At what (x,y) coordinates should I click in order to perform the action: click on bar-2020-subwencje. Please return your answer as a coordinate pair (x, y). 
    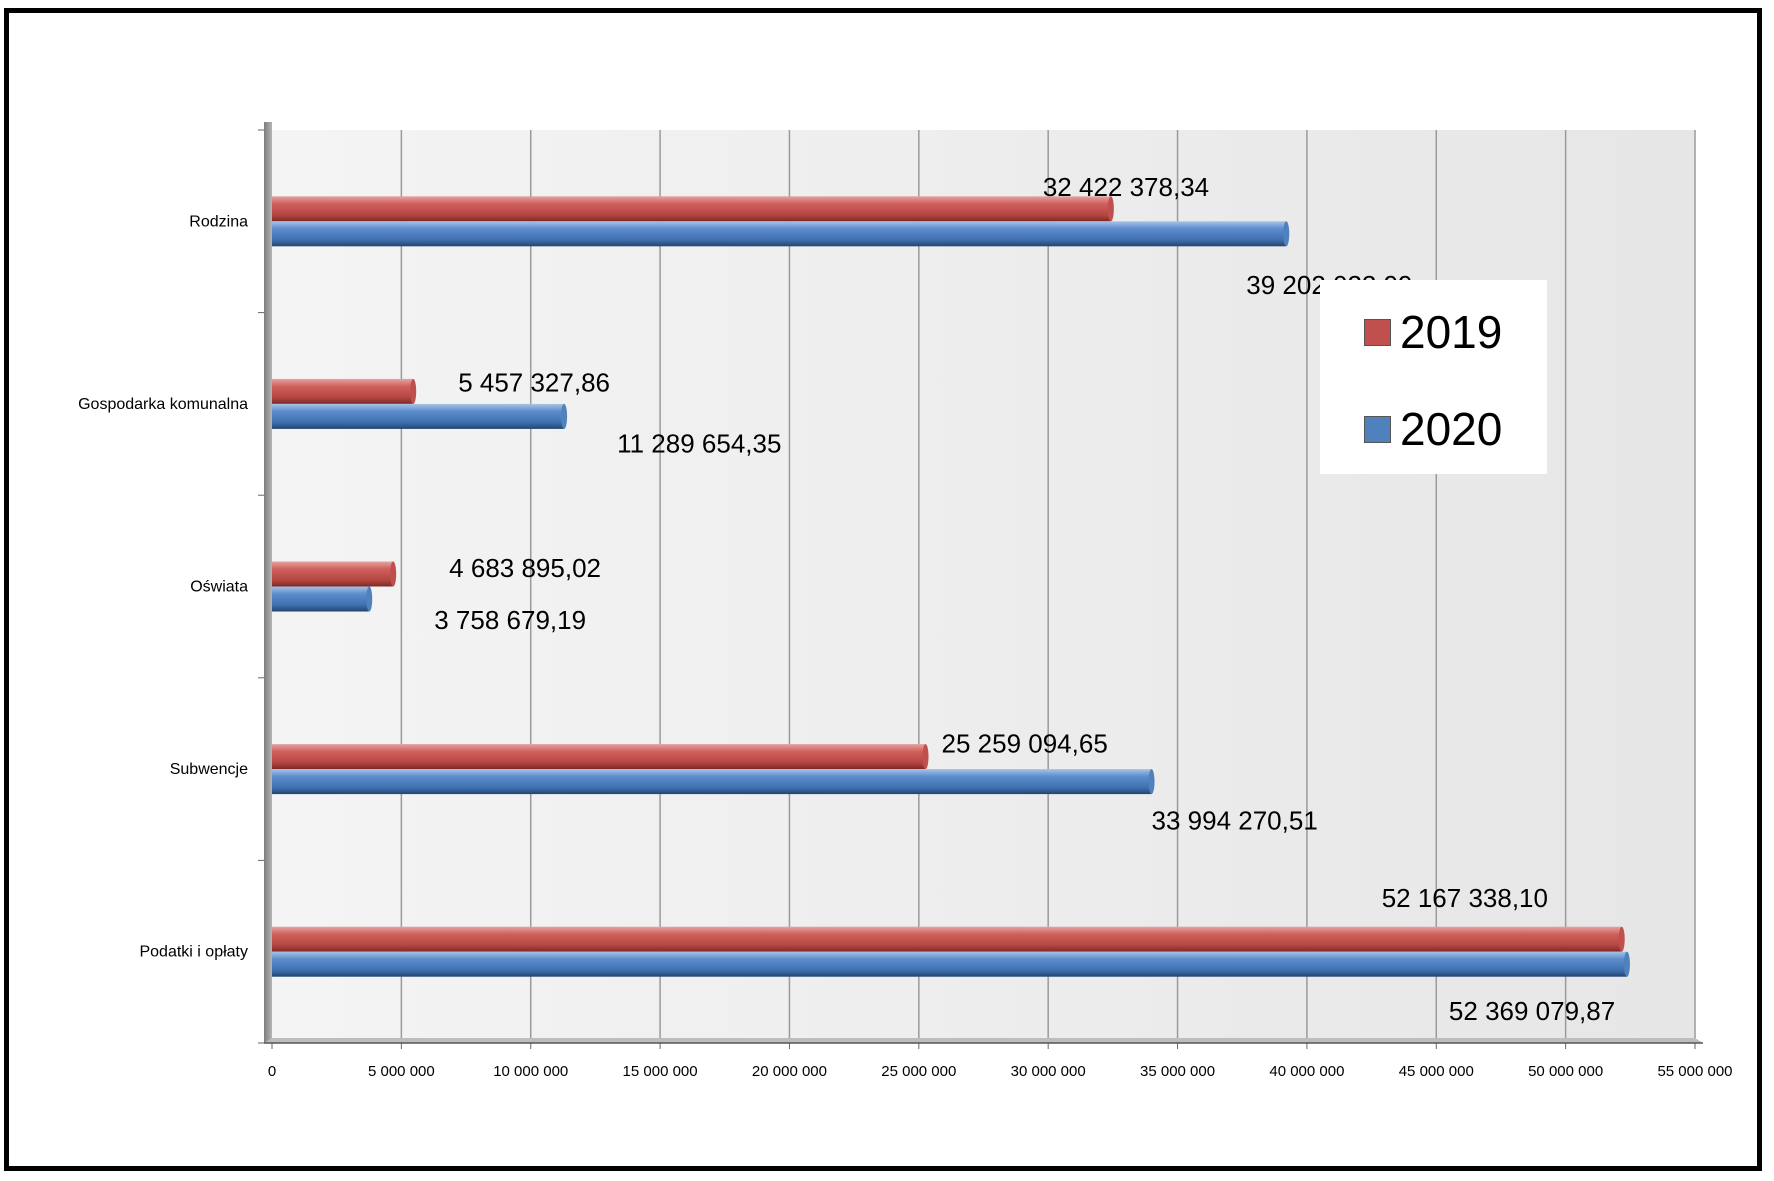
    Looking at the image, I should click on (712, 782).